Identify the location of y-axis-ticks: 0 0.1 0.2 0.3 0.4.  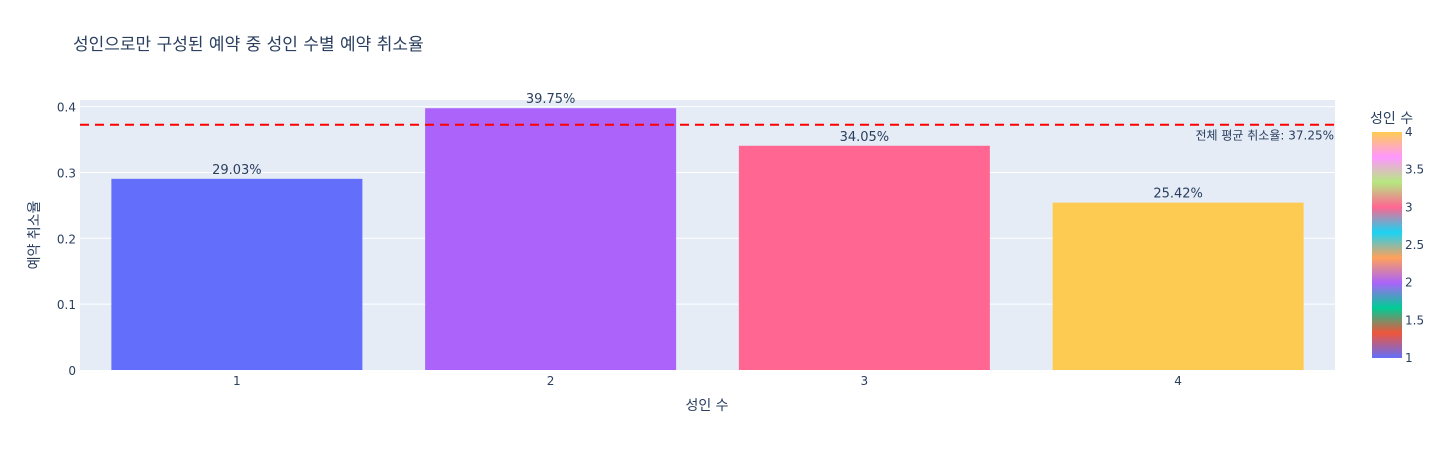
(66, 239).